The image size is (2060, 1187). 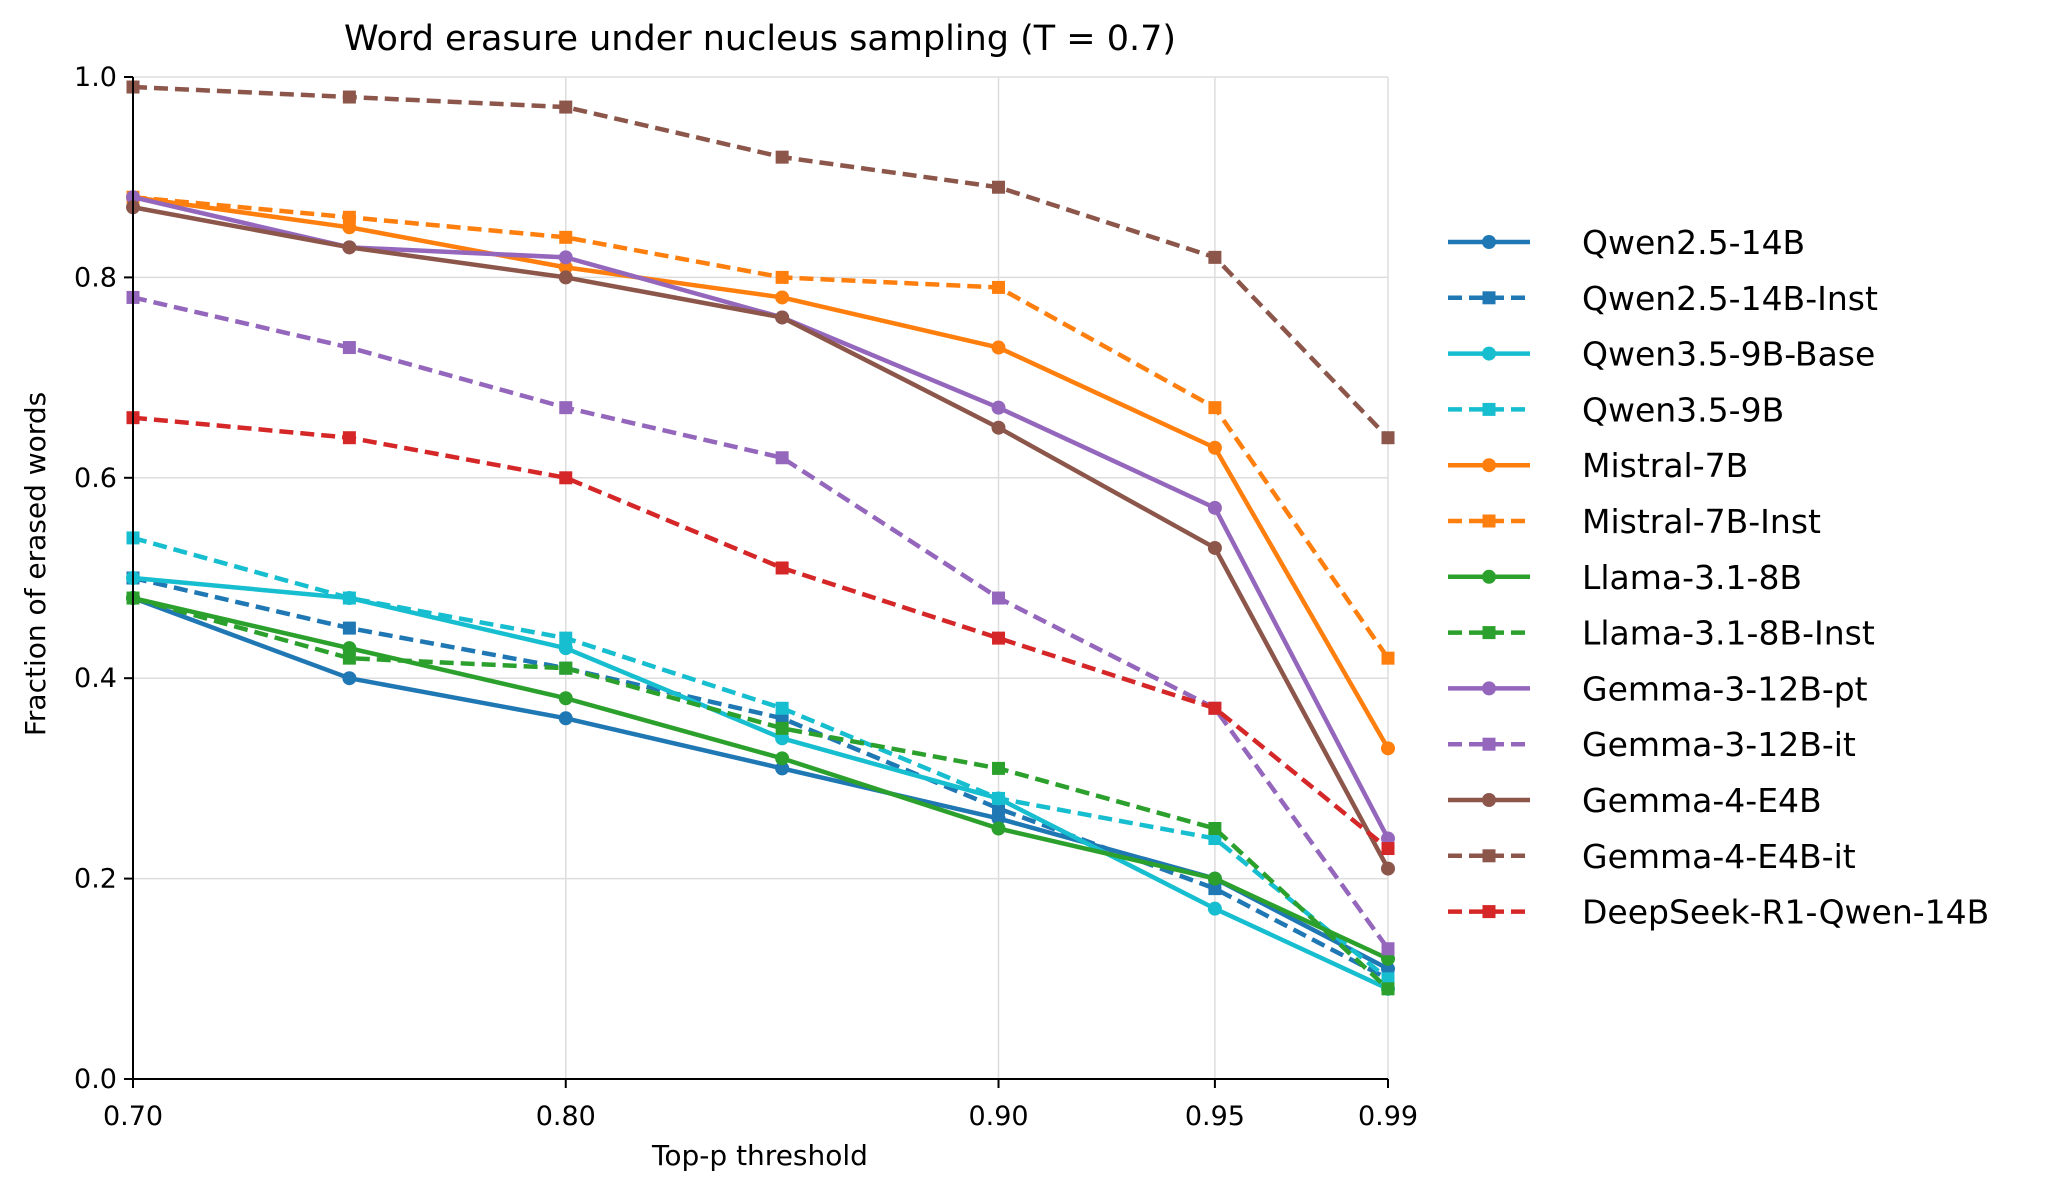 I want to click on y-tick-label: 0.4, so click(x=95, y=678).